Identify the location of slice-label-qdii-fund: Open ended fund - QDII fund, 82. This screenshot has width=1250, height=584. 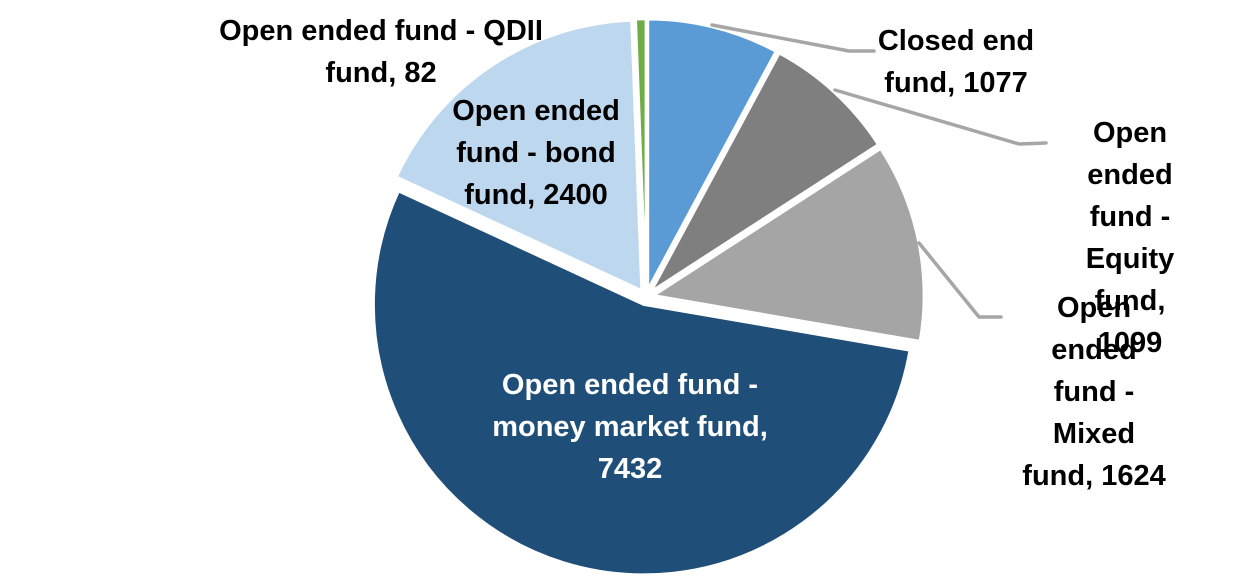
(381, 52).